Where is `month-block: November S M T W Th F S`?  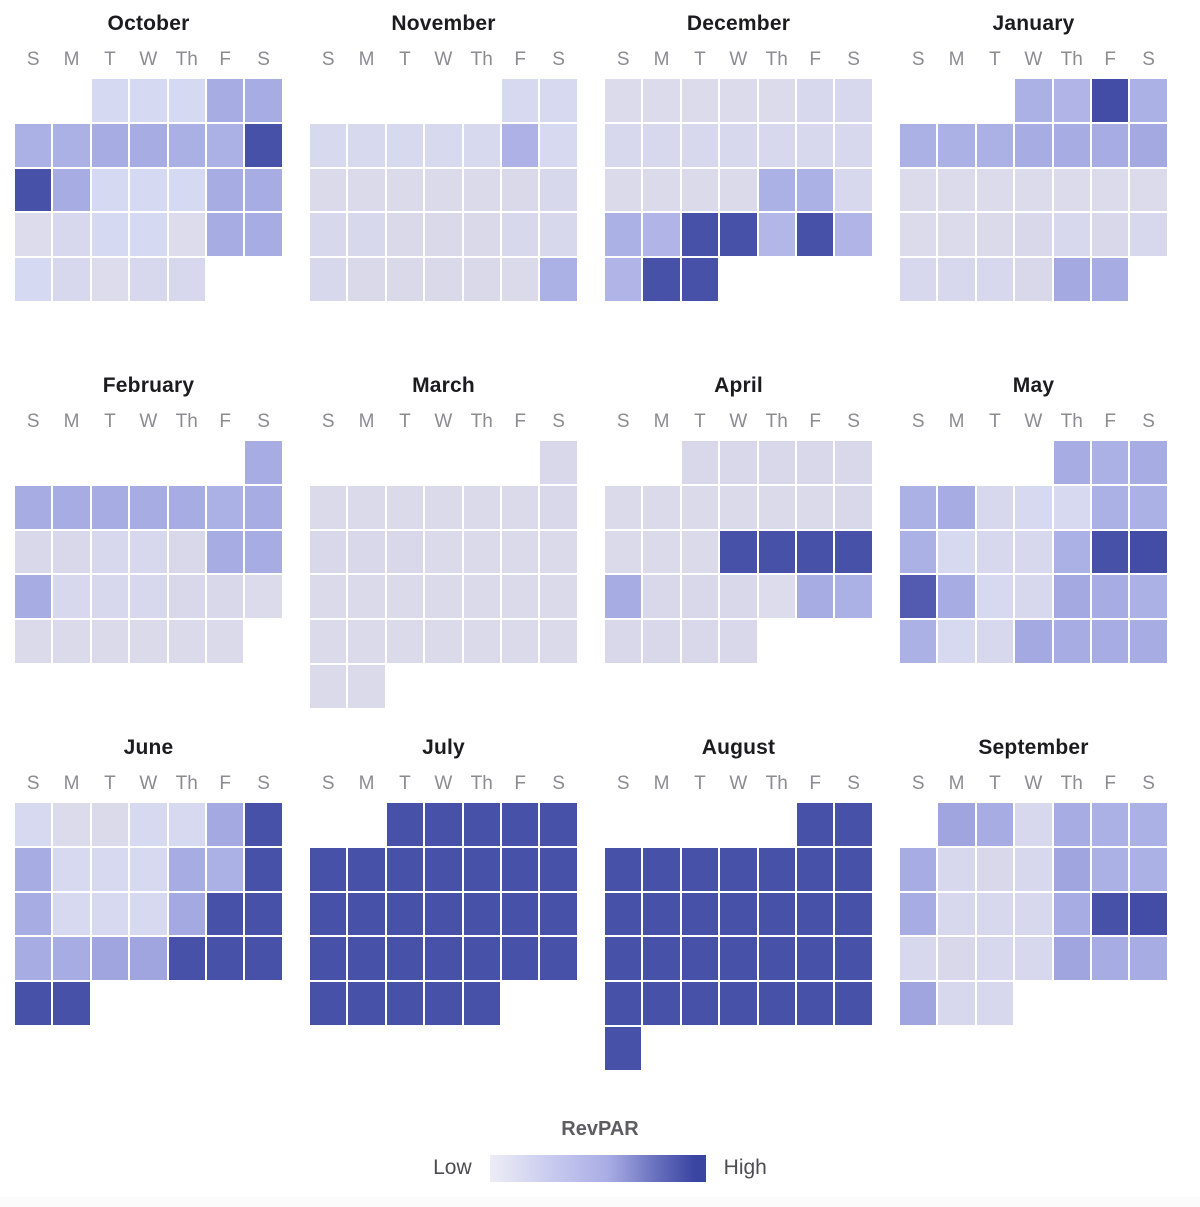 month-block: November S M T W Th F S is located at coordinates (443, 181).